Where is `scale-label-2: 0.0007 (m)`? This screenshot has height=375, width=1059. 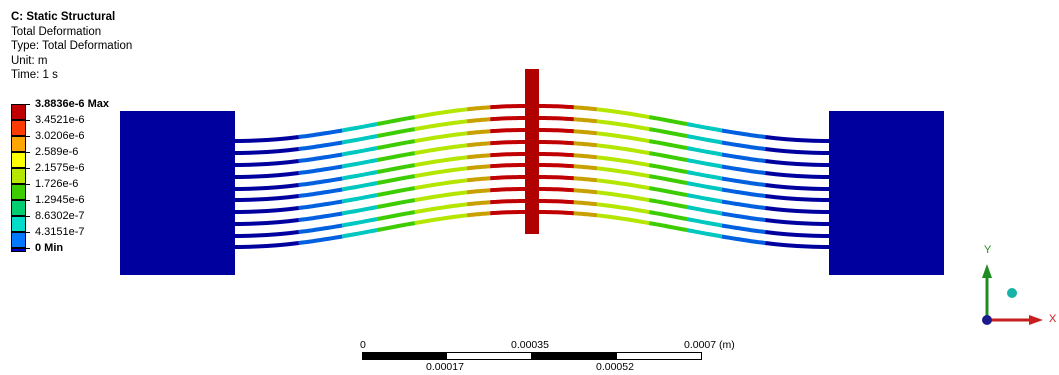
scale-label-2: 0.0007 (m) is located at coordinates (709, 345).